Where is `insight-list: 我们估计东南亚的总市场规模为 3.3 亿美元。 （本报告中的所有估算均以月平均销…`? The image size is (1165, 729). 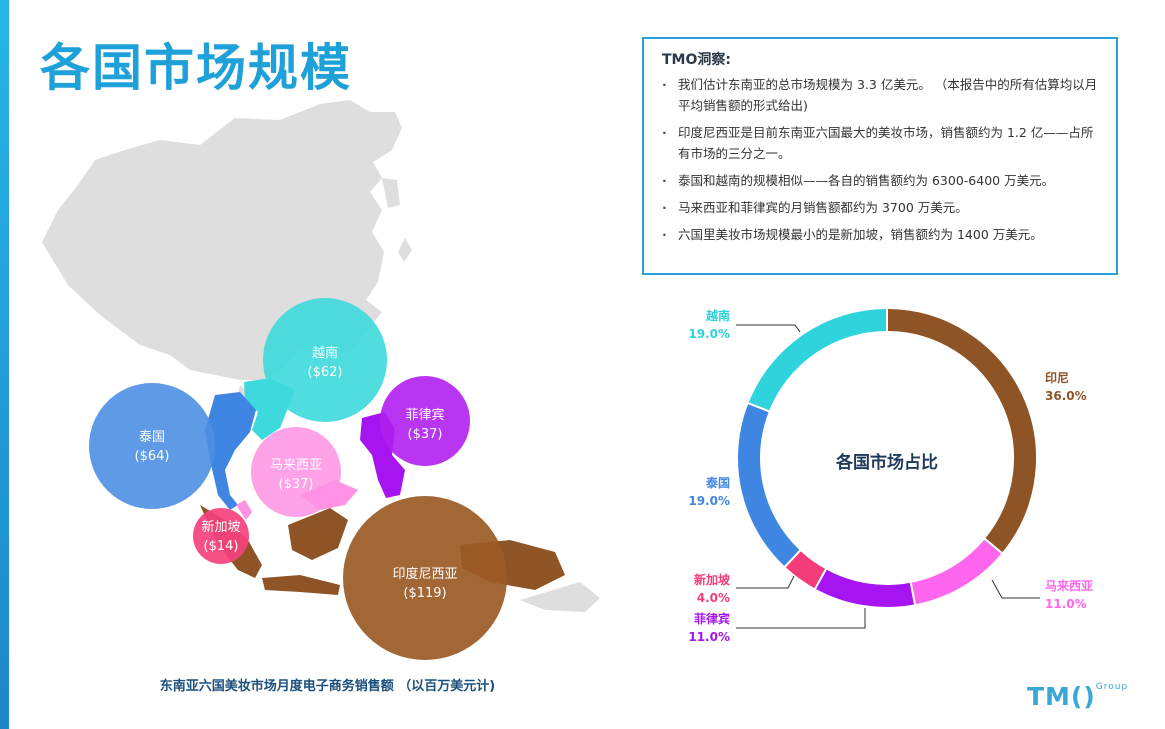
insight-list: 我们估计东南亚的总市场规模为 3.3 亿美元。 （本报告中的所有估算均以月平均销… is located at coordinates (882, 159).